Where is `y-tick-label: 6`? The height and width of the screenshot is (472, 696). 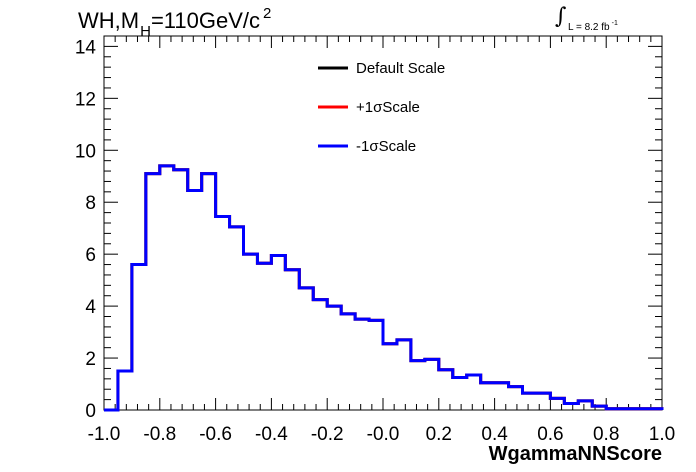
y-tick-label: 6 is located at coordinates (90, 255).